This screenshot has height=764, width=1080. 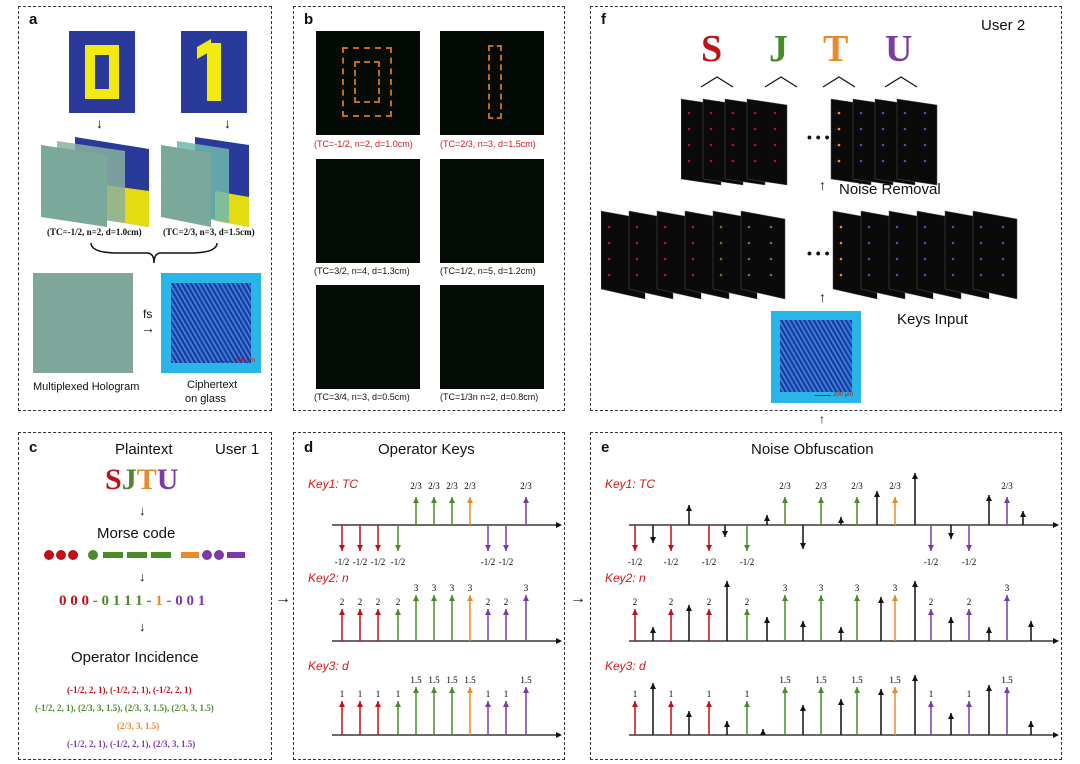 What do you see at coordinates (214, 72) in the screenshot?
I see `digit-1-image` at bounding box center [214, 72].